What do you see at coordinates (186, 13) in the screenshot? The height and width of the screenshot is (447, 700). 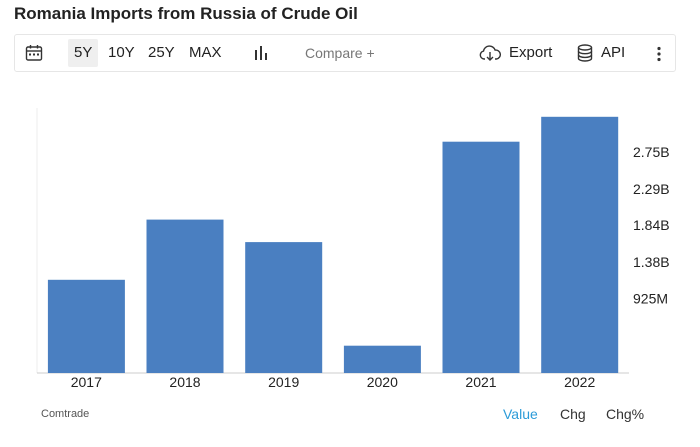 I see `page-title: Romania Imports from Russia of Crude Oil` at bounding box center [186, 13].